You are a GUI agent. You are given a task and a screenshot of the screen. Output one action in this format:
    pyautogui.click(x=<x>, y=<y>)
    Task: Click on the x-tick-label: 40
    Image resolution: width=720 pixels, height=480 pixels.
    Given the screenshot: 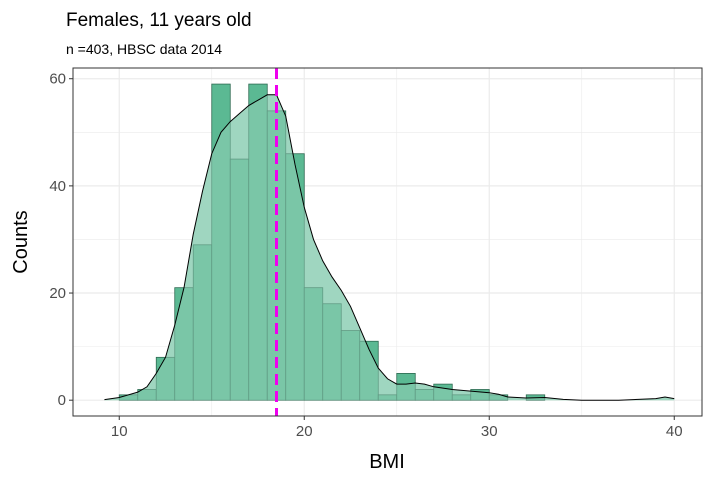 What is the action you would take?
    pyautogui.click(x=674, y=431)
    